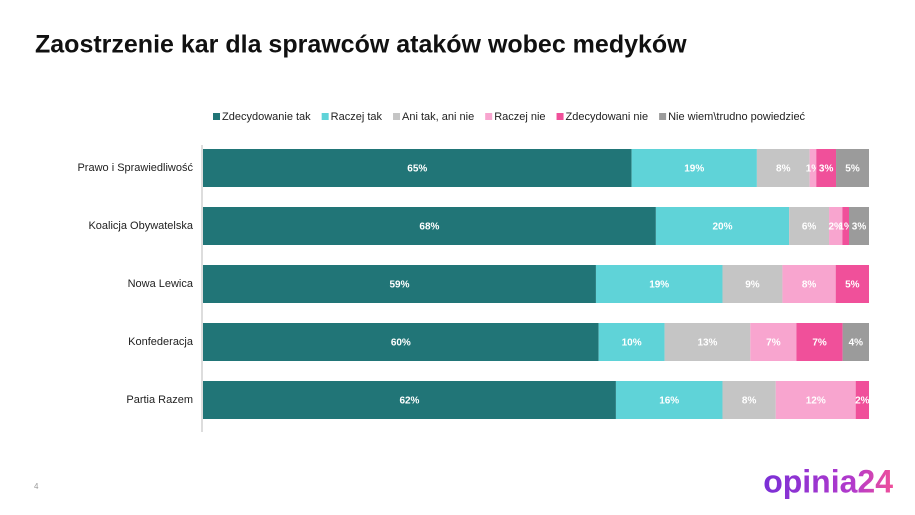  Describe the element at coordinates (357, 117) in the screenshot. I see `legend-label: Raczej tak` at that location.